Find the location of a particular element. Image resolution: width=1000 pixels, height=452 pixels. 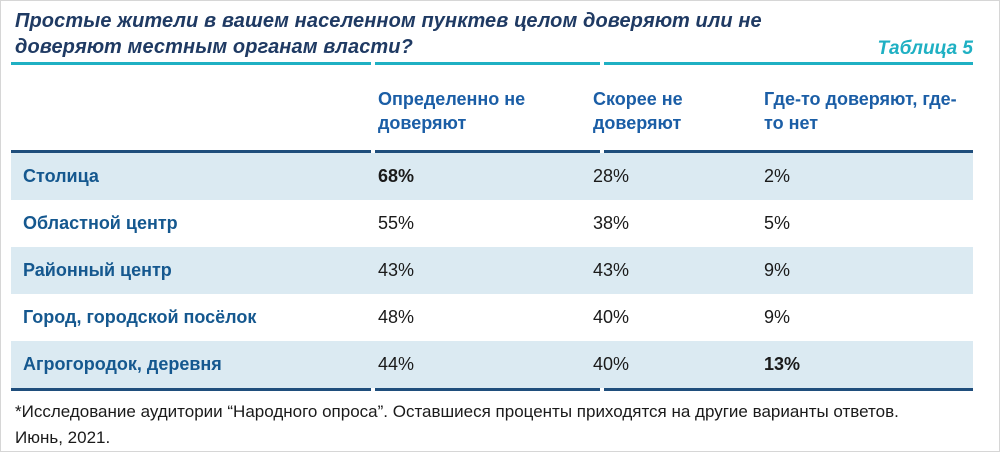

page-title-line2: доверяют местным органам власти? is located at coordinates (214, 47).